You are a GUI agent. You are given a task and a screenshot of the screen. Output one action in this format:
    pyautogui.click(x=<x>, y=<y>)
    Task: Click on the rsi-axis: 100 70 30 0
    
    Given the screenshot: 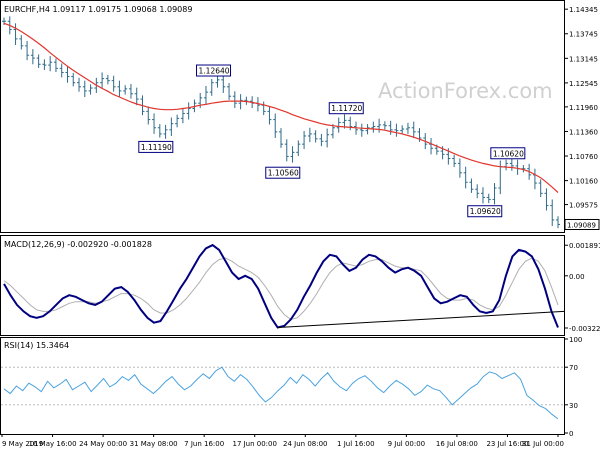 What is the action you would take?
    pyautogui.click(x=573, y=387)
    